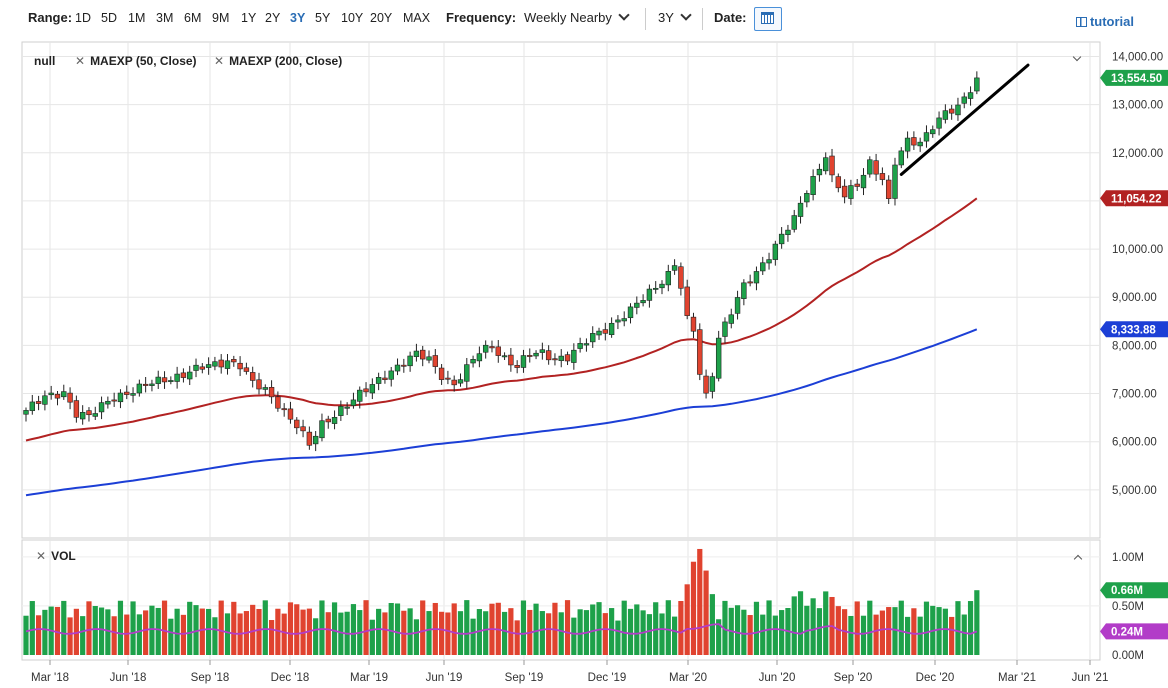  I want to click on range-button-2y: 2Y, so click(273, 18).